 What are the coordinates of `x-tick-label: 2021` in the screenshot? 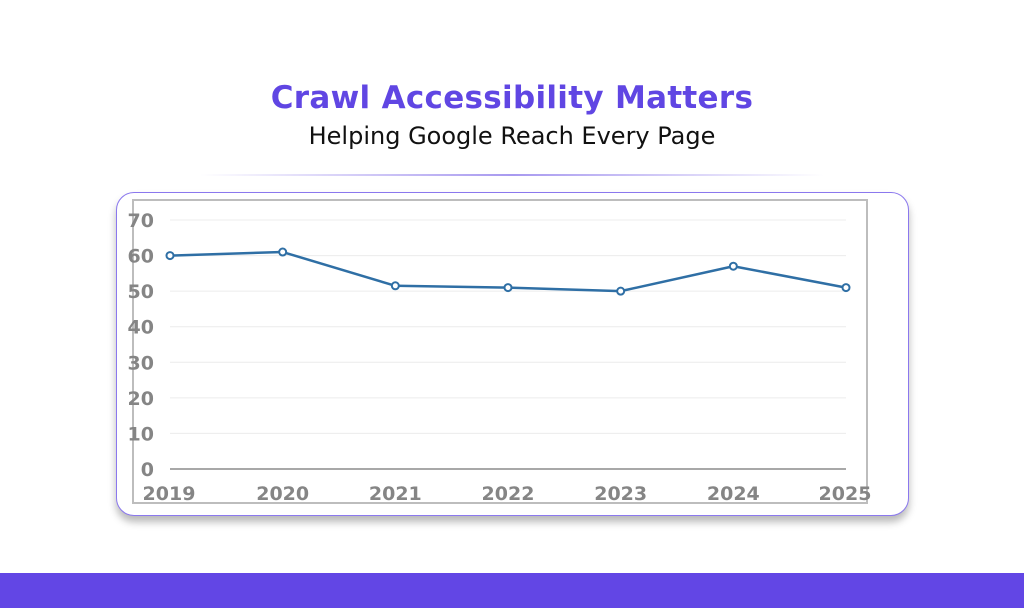 It's located at (395, 494).